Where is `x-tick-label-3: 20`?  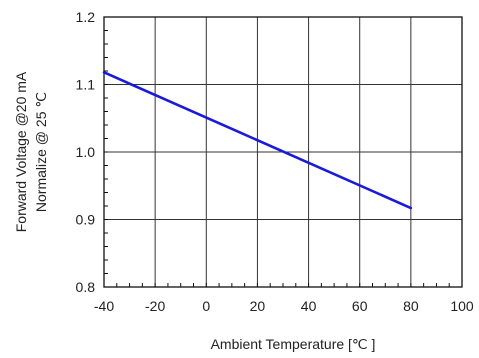
x-tick-label-3: 20 is located at coordinates (258, 306).